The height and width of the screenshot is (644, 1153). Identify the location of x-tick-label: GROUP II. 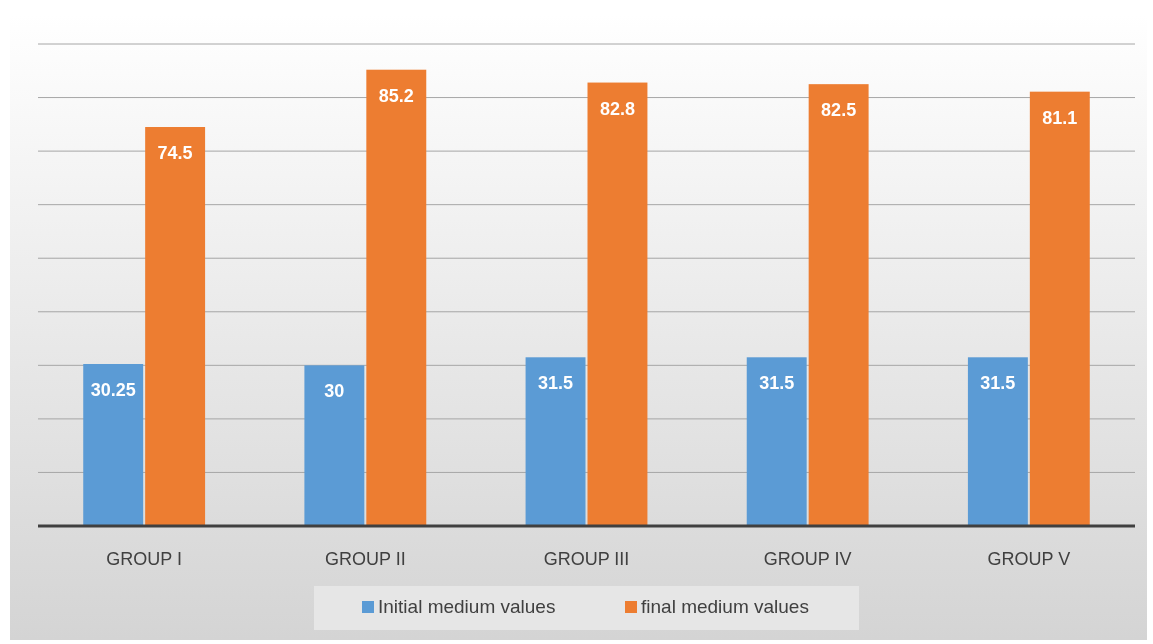
(365, 559).